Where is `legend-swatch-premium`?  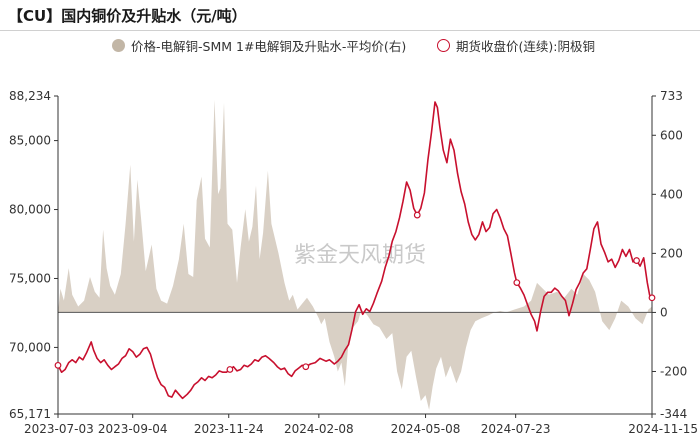 legend-swatch-premium is located at coordinates (118, 45).